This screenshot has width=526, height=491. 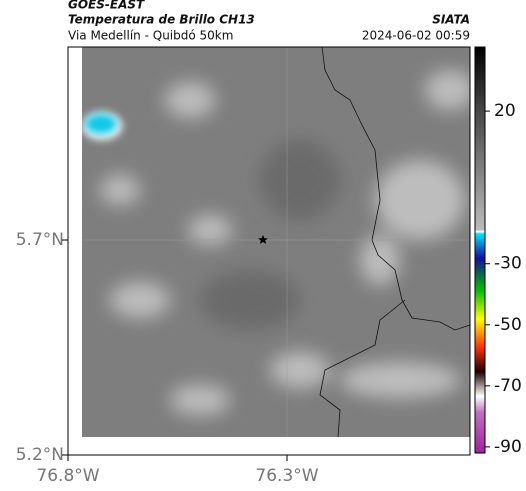 I want to click on lon-label: 76.3°W, so click(x=286, y=476).